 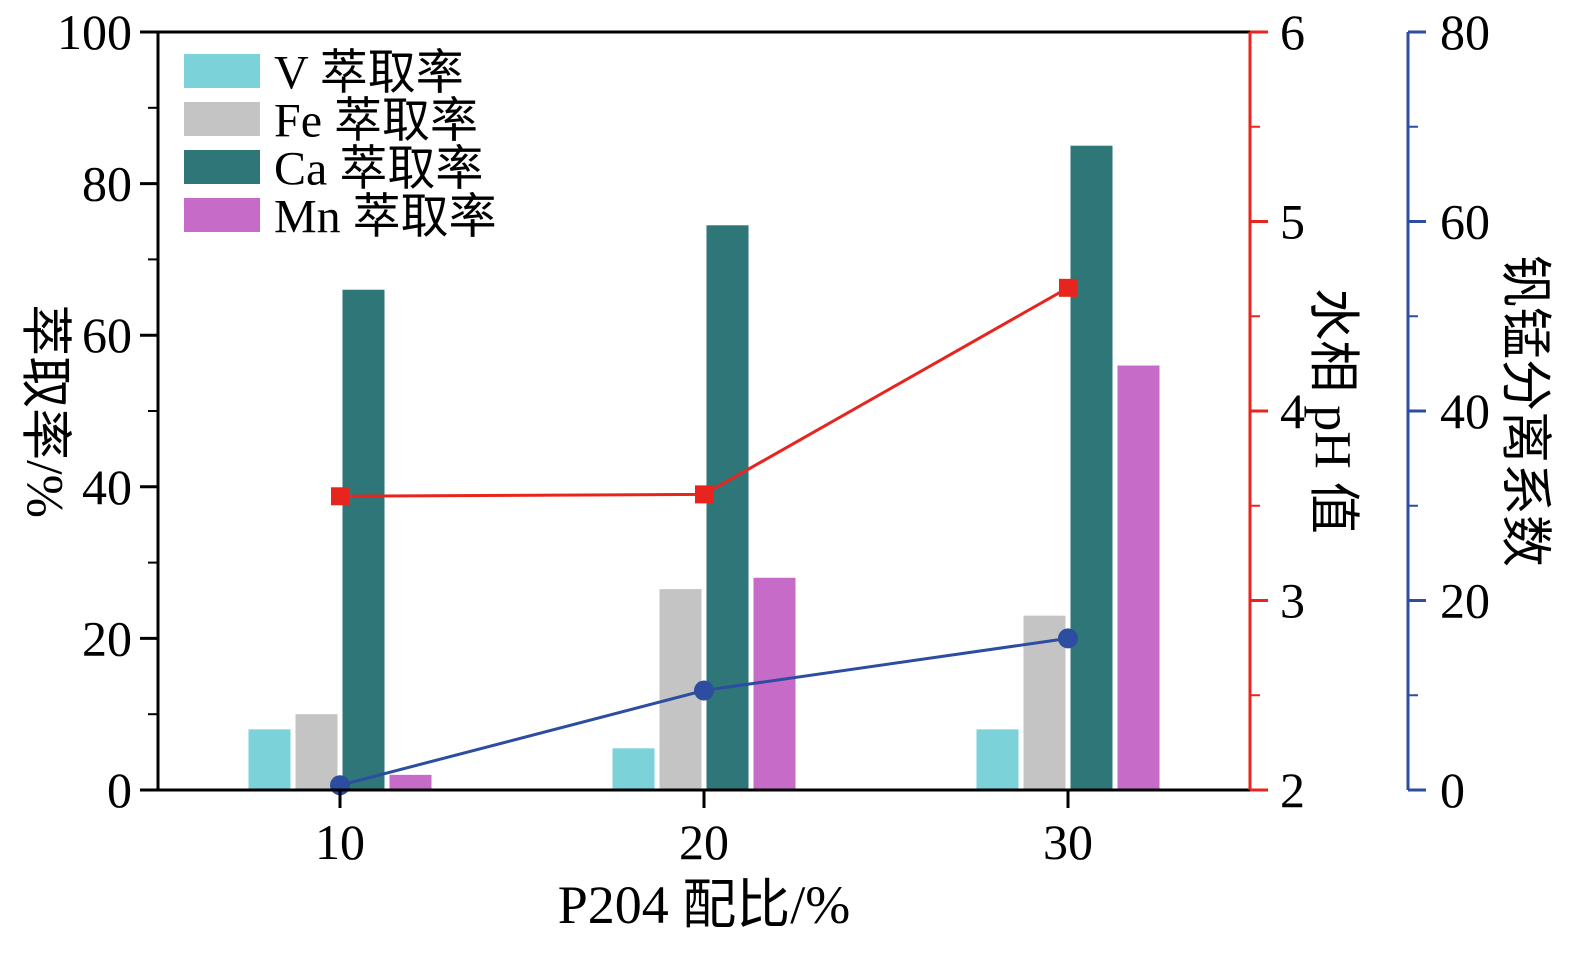 What do you see at coordinates (727, 508) in the screenshot?
I see `bar-2-cat1` at bounding box center [727, 508].